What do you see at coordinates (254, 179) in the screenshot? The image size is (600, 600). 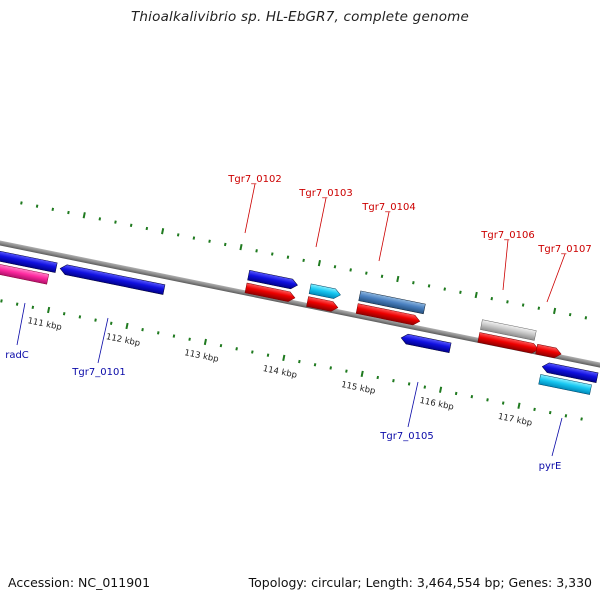 I see `gene-label-tgr7-0102: Tgr7_0102` at bounding box center [254, 179].